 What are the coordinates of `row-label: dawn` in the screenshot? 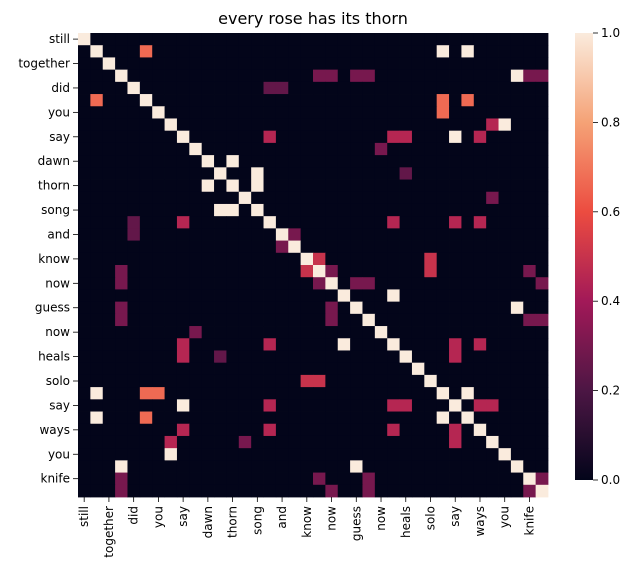 It's located at (54, 161).